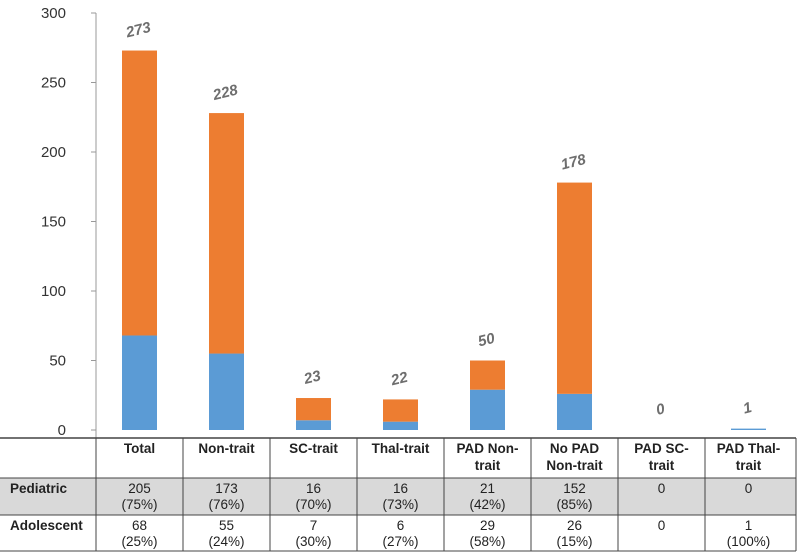 The width and height of the screenshot is (800, 559). I want to click on table-cell: (73%), so click(400, 504).